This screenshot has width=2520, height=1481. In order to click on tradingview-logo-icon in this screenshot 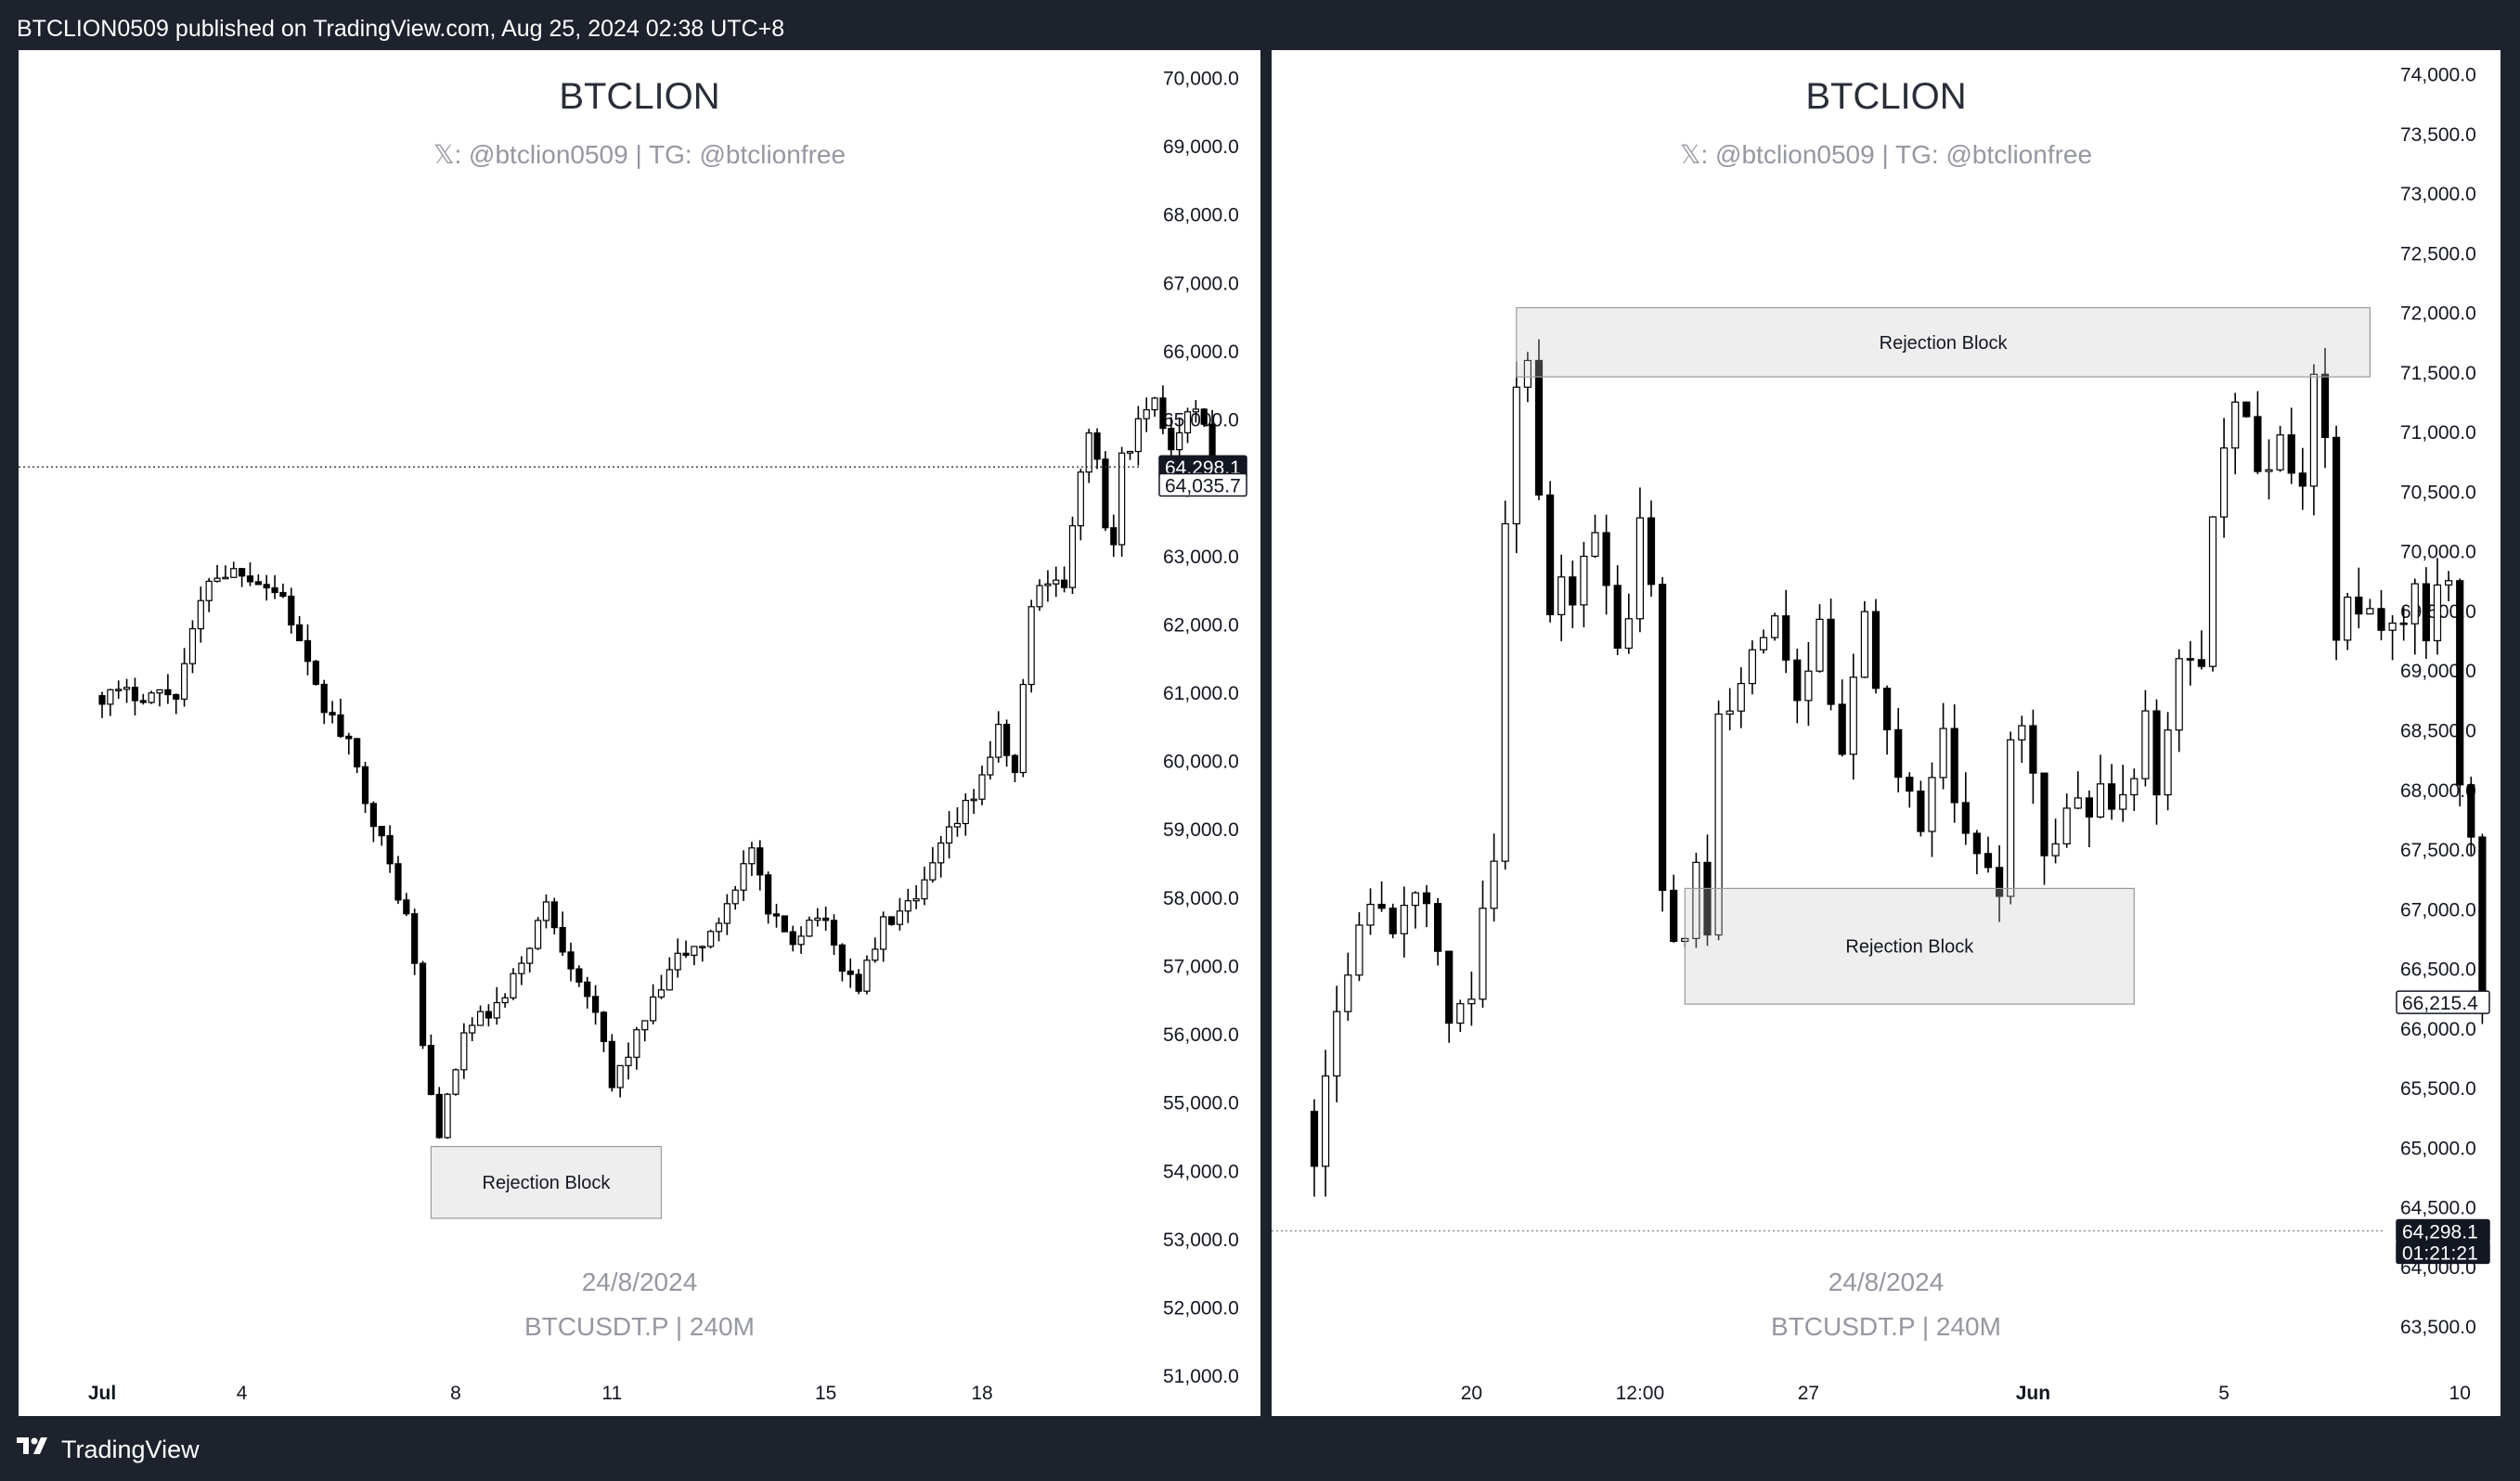, I will do `click(34, 1450)`.